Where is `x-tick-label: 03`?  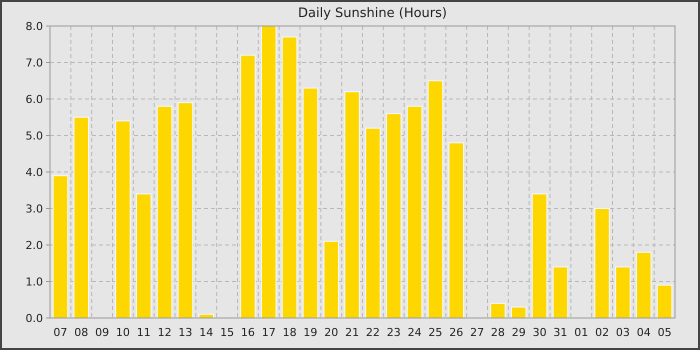
x-tick-label: 03 is located at coordinates (623, 332).